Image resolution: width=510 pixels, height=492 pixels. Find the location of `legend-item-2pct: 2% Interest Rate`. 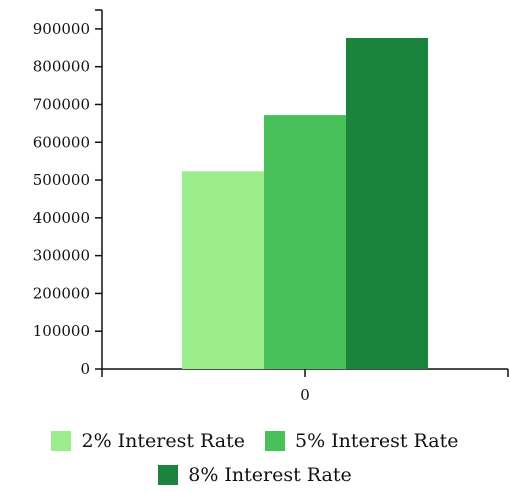

legend-item-2pct: 2% Interest Rate is located at coordinates (148, 441).